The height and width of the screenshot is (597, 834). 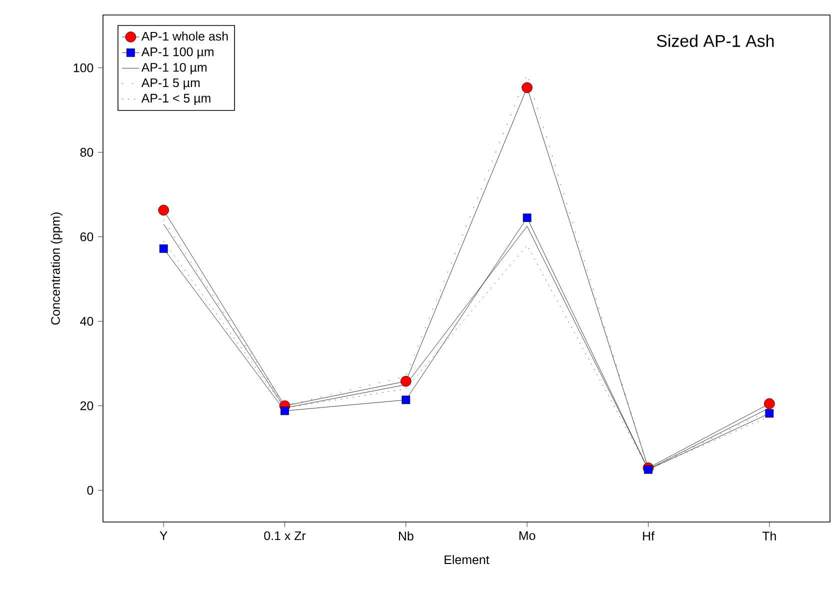 What do you see at coordinates (87, 405) in the screenshot?
I see `y-tick-label: 20` at bounding box center [87, 405].